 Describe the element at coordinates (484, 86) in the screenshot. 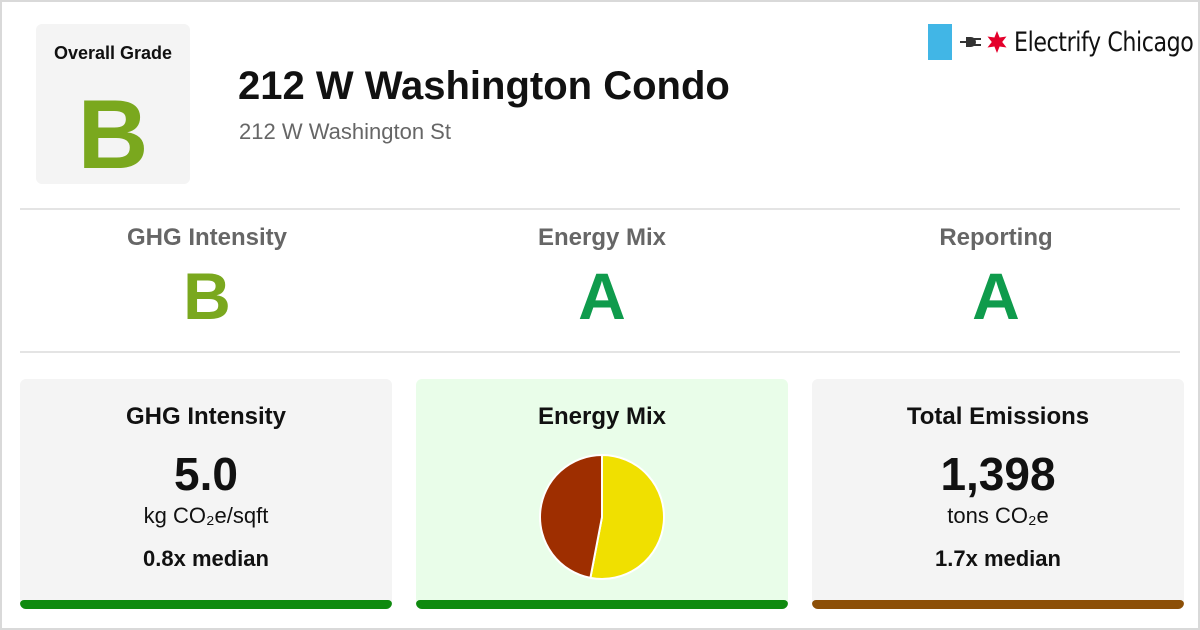

I see `building-title: 212 W Washington Condo` at that location.